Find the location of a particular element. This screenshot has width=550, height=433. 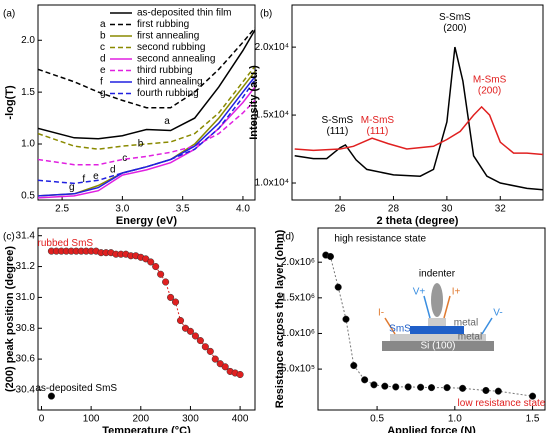

y-tick-label: 30.4 is located at coordinates (26, 390).